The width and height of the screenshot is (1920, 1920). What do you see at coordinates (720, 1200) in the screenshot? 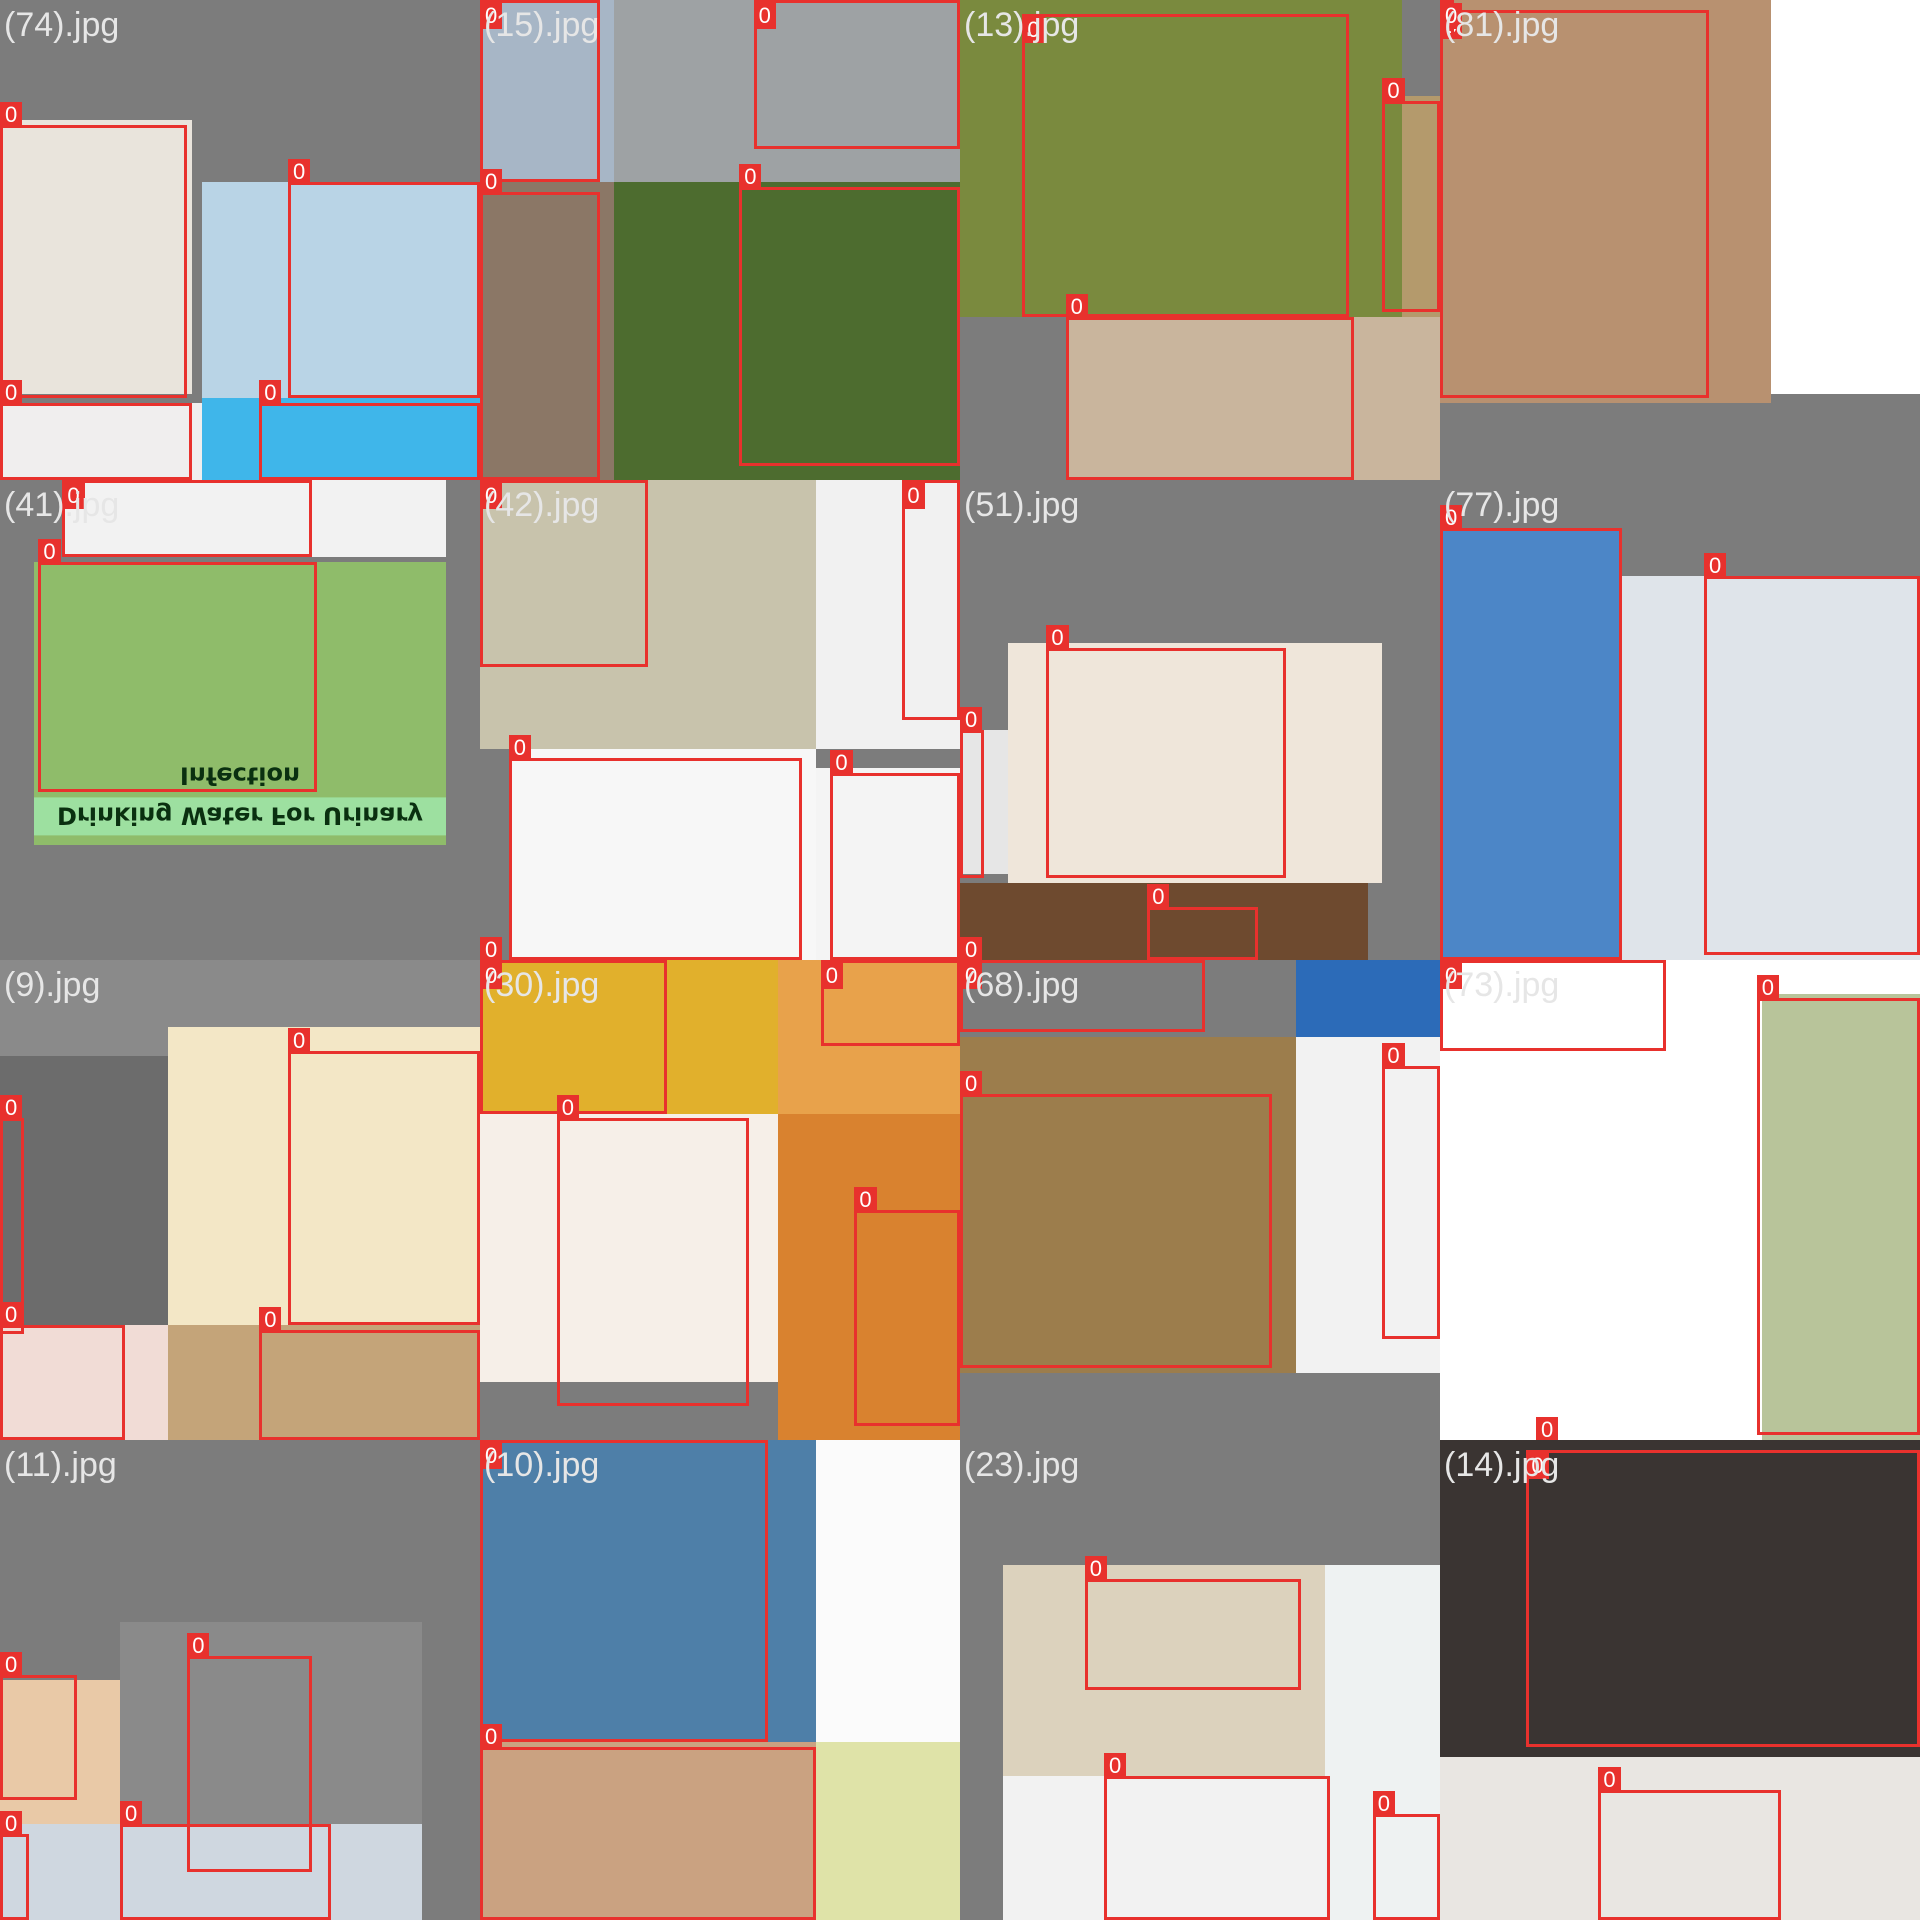
I see `mosaic-tile: 0 0 0 0 (30).jpg` at bounding box center [720, 1200].